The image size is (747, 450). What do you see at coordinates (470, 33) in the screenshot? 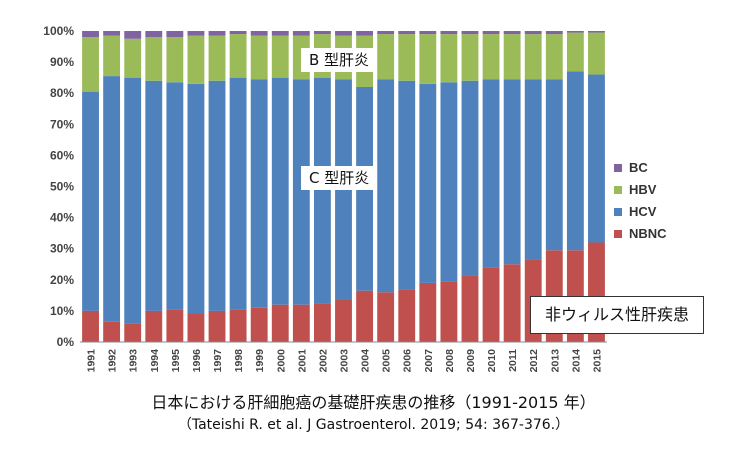
I see `bar-bc-2009` at bounding box center [470, 33].